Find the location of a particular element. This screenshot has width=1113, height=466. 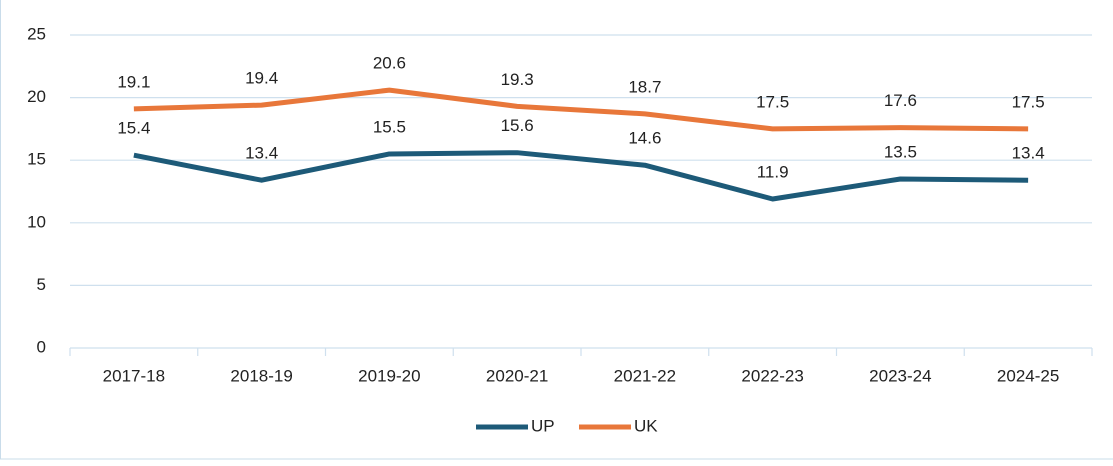

data-label: 15.4 is located at coordinates (133, 128).